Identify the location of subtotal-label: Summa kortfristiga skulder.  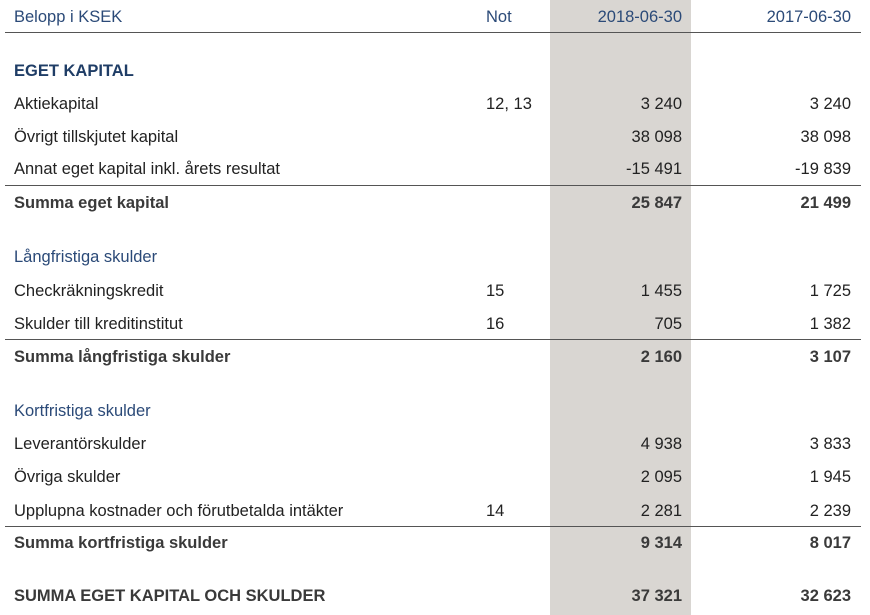
(121, 543).